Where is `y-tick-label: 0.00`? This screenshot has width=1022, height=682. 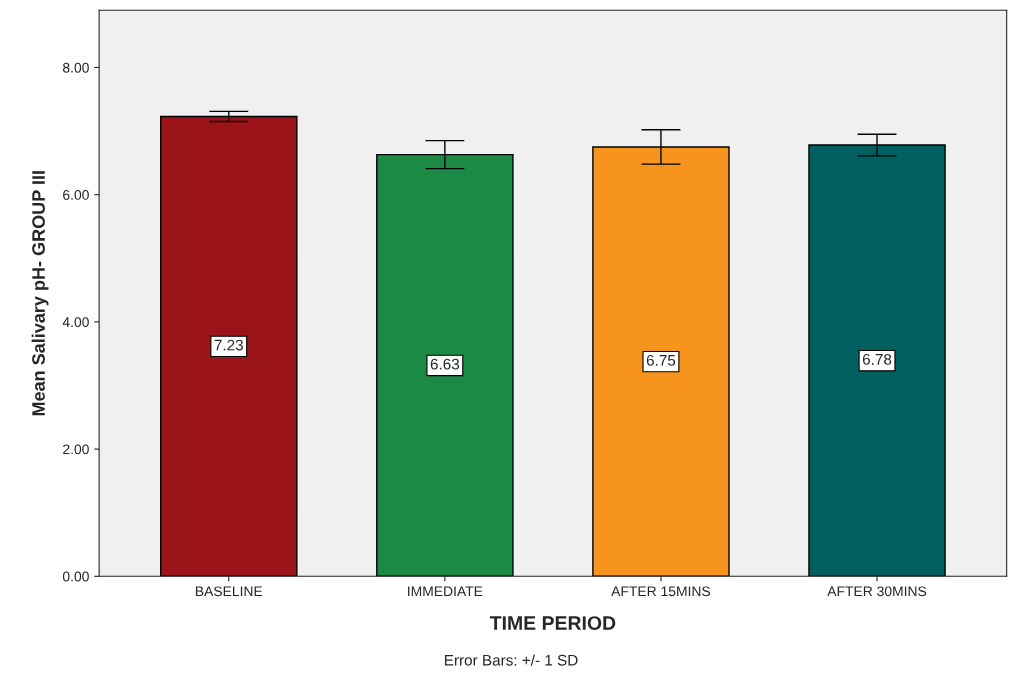
y-tick-label: 0.00 is located at coordinates (75, 576).